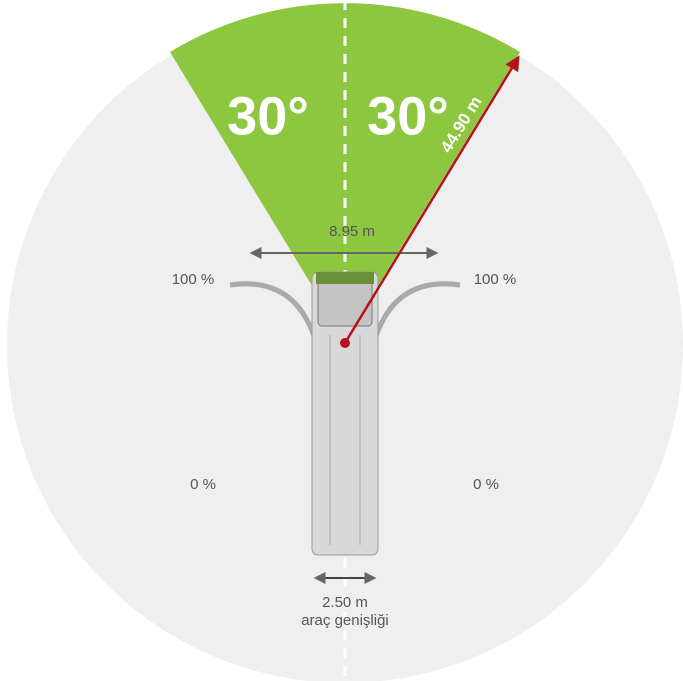 Image resolution: width=683 pixels, height=681 pixels. Describe the element at coordinates (431, 199) in the screenshot. I see `radius-arrow` at that location.